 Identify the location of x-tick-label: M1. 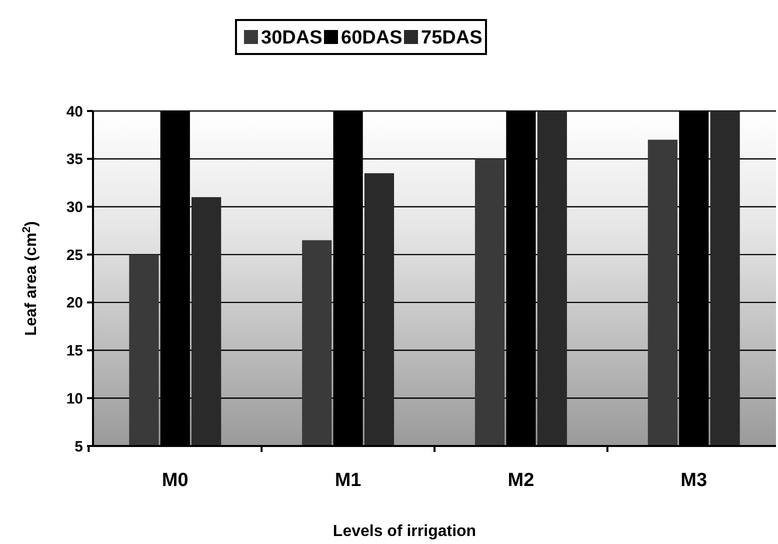
(348, 480).